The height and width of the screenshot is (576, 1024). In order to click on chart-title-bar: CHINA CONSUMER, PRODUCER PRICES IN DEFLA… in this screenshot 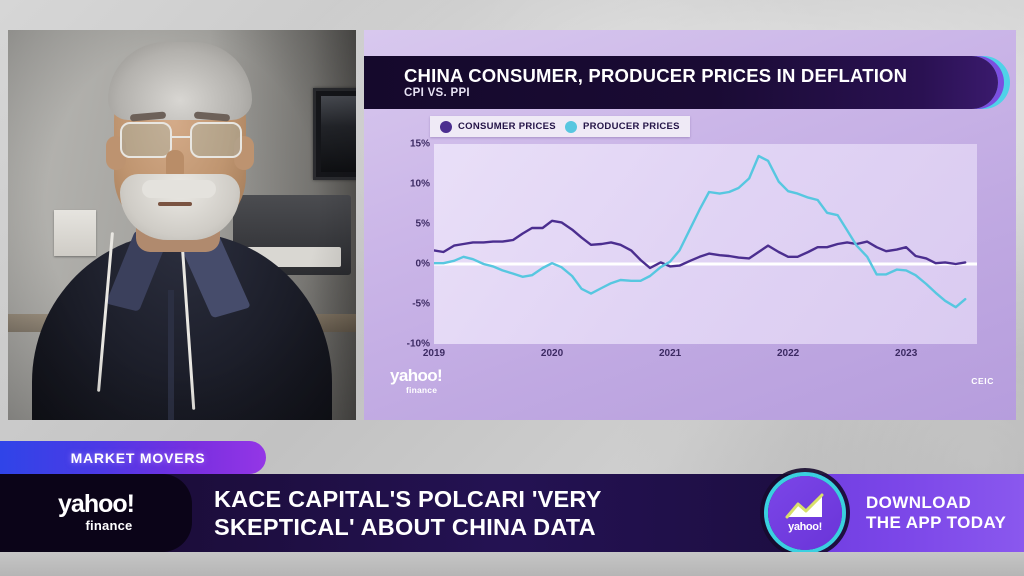, I will do `click(681, 82)`.